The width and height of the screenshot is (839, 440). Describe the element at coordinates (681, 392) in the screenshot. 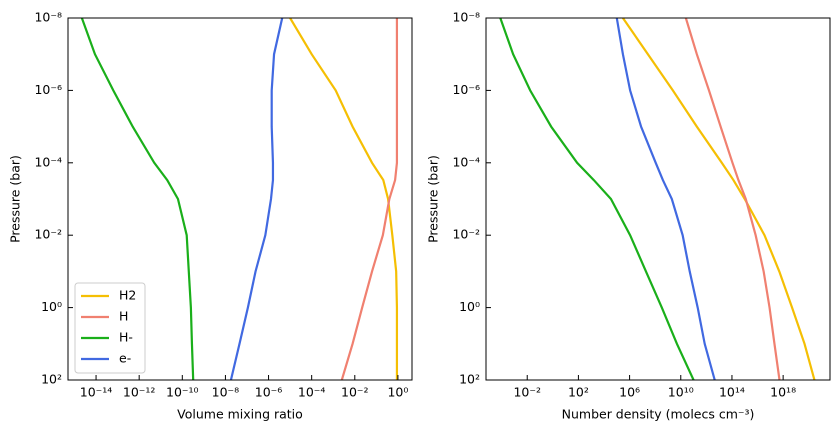

I see `x-tick-label: 10¹⁰` at that location.